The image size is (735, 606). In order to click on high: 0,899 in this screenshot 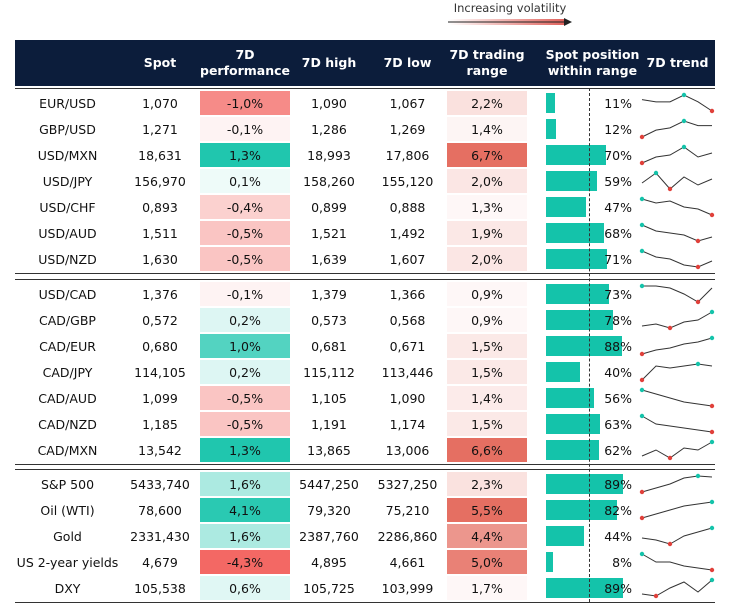, I will do `click(329, 207)`.